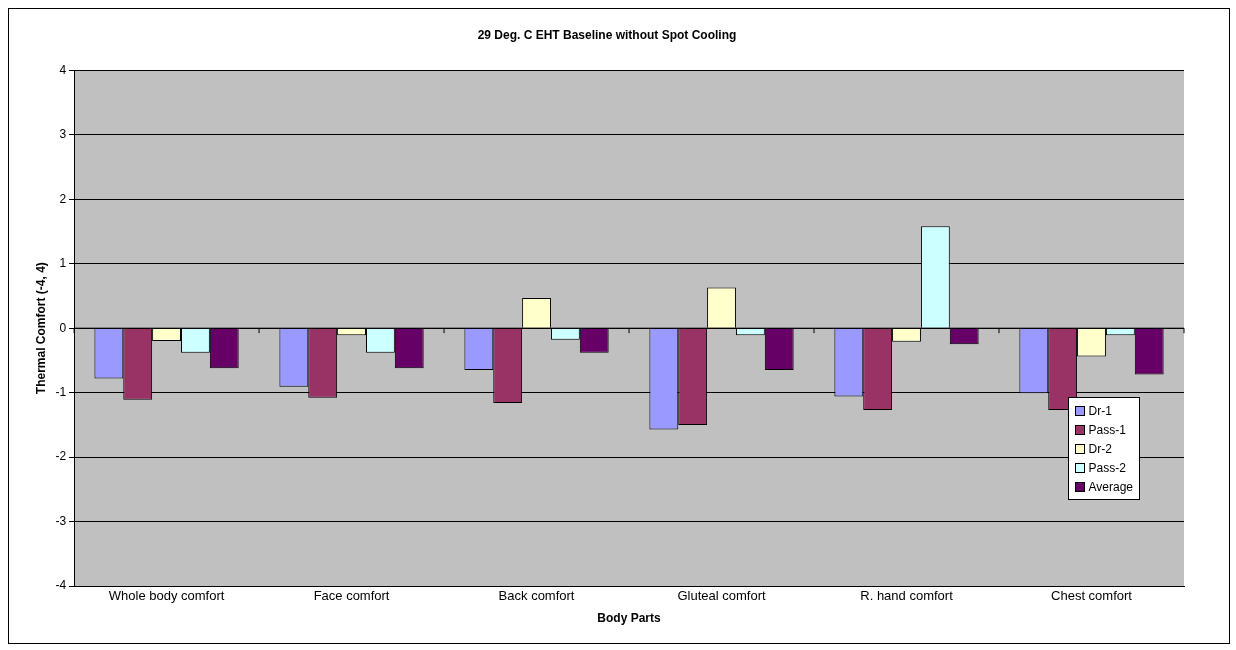  What do you see at coordinates (1107, 429) in the screenshot?
I see `legend-label: Pass-1` at bounding box center [1107, 429].